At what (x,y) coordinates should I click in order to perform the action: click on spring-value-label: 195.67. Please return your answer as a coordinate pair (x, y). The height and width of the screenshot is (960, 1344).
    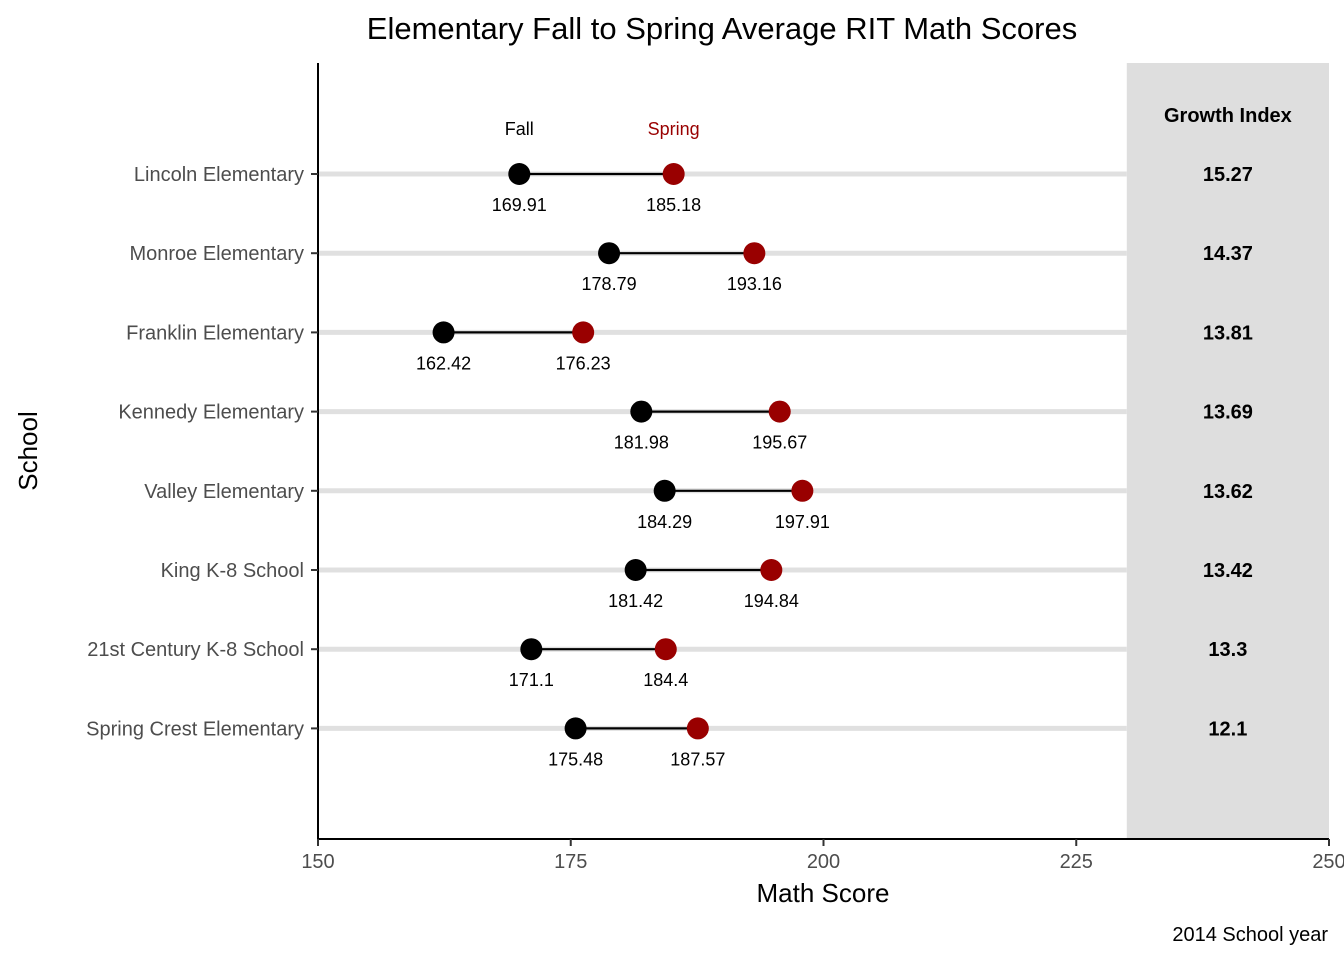
    Looking at the image, I should click on (779, 443).